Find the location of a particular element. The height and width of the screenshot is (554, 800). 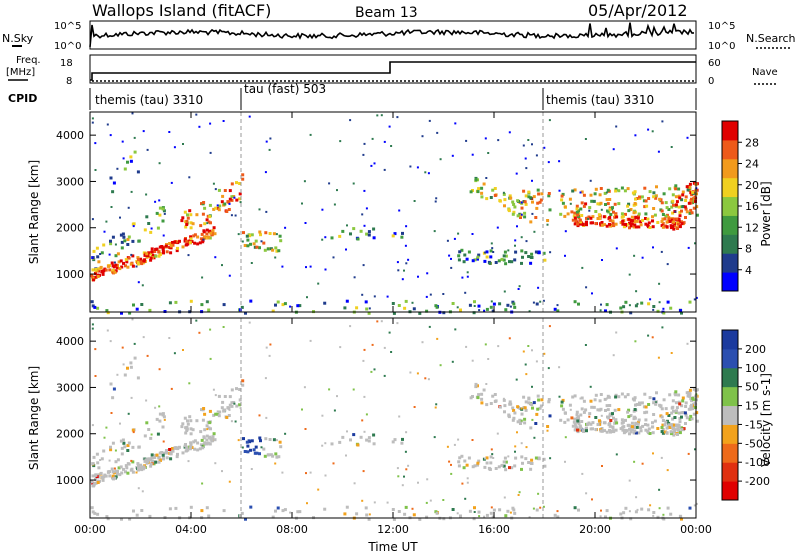

noise-sky-label: N.Sky is located at coordinates (18, 38).